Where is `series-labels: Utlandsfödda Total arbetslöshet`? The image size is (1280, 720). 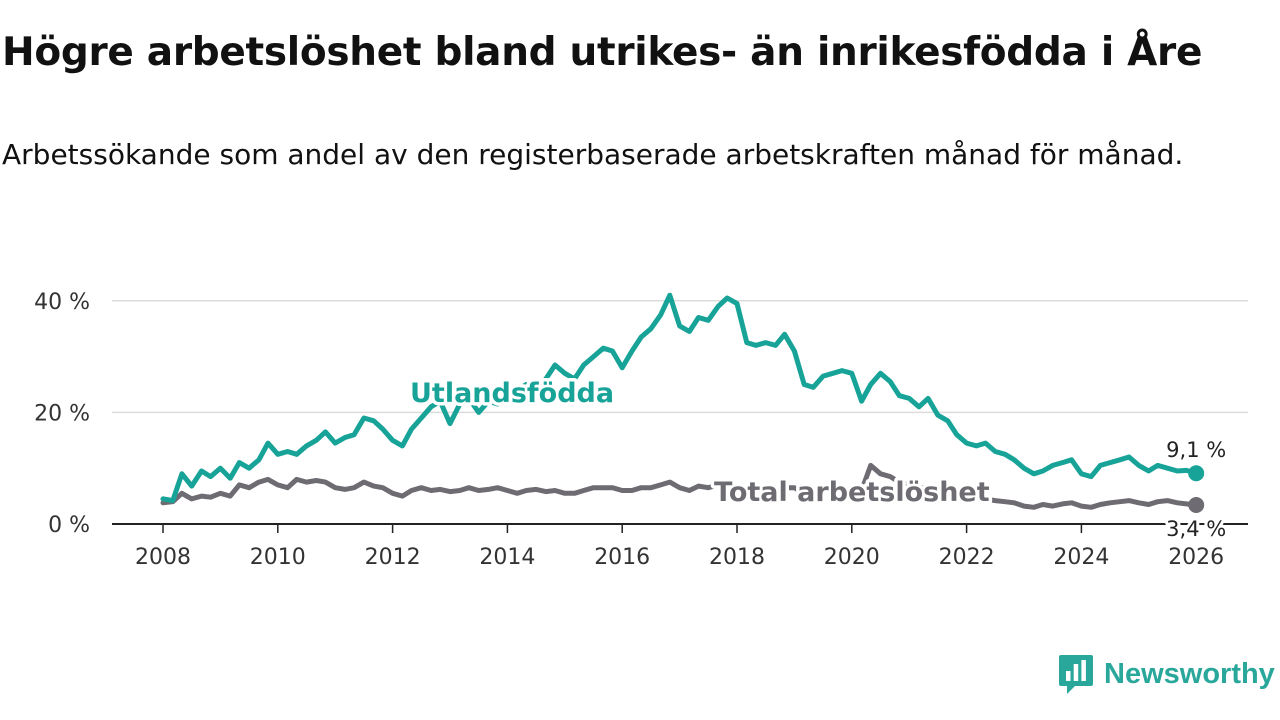 series-labels: Utlandsfödda Total arbetslöshet is located at coordinates (700, 443).